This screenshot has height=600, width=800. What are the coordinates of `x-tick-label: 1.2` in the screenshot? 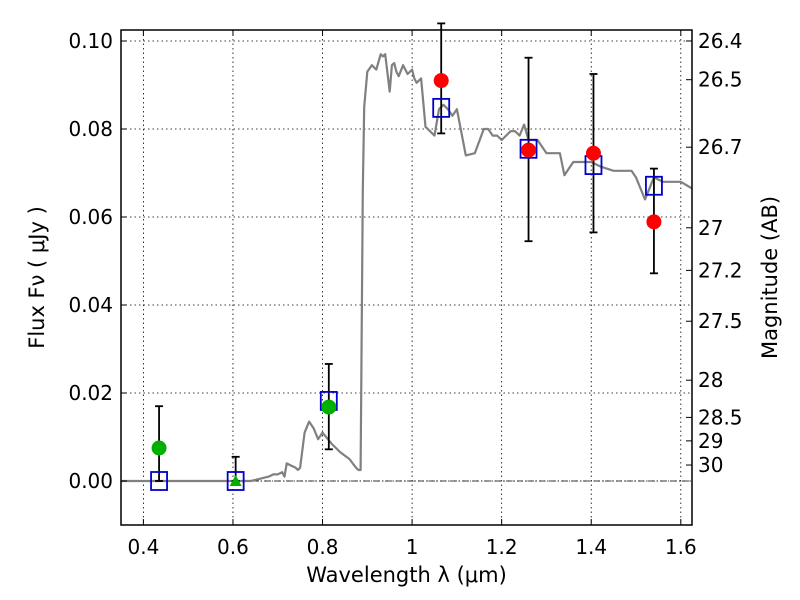 It's located at (502, 547).